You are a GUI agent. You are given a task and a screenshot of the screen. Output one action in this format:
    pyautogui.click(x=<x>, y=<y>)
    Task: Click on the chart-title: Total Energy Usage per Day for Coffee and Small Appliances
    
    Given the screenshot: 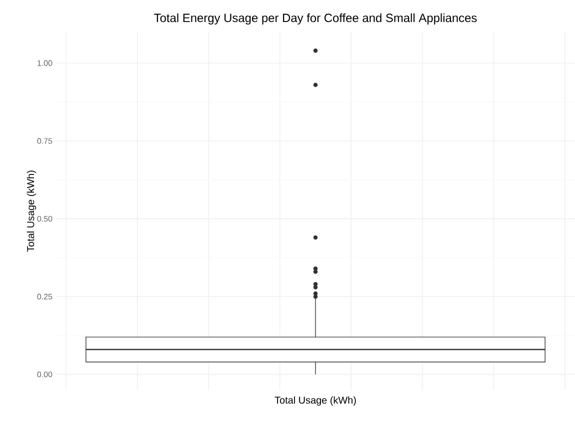 What is the action you would take?
    pyautogui.click(x=315, y=18)
    